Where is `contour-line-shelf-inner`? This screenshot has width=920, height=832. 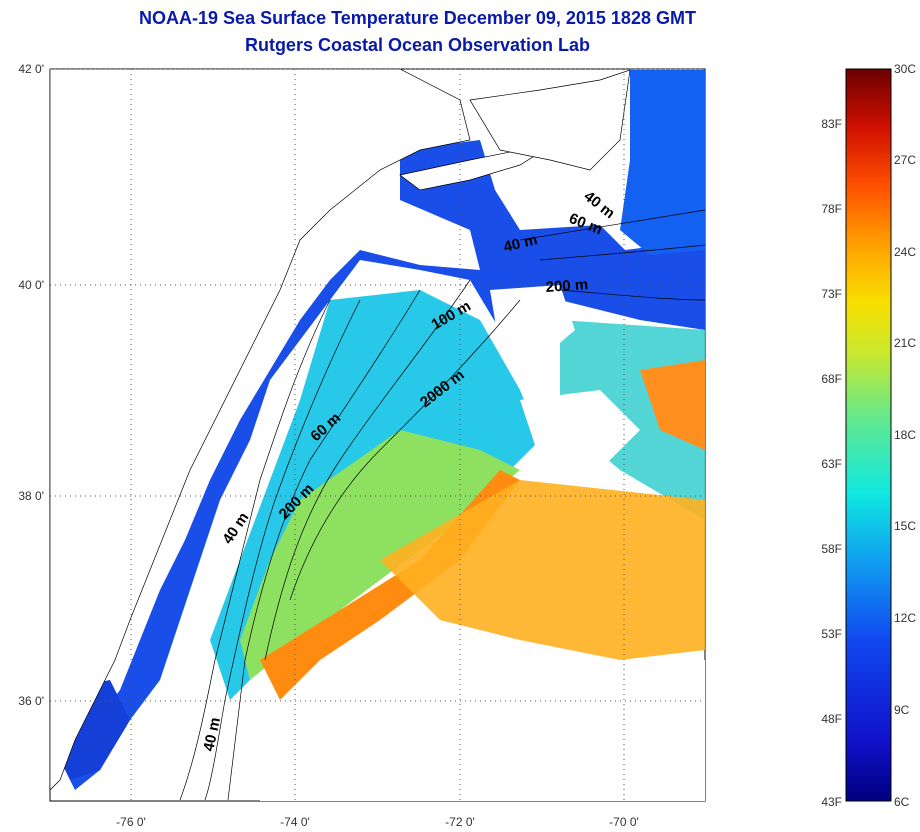
contour-line-shelf-inner is located at coordinates (255, 550).